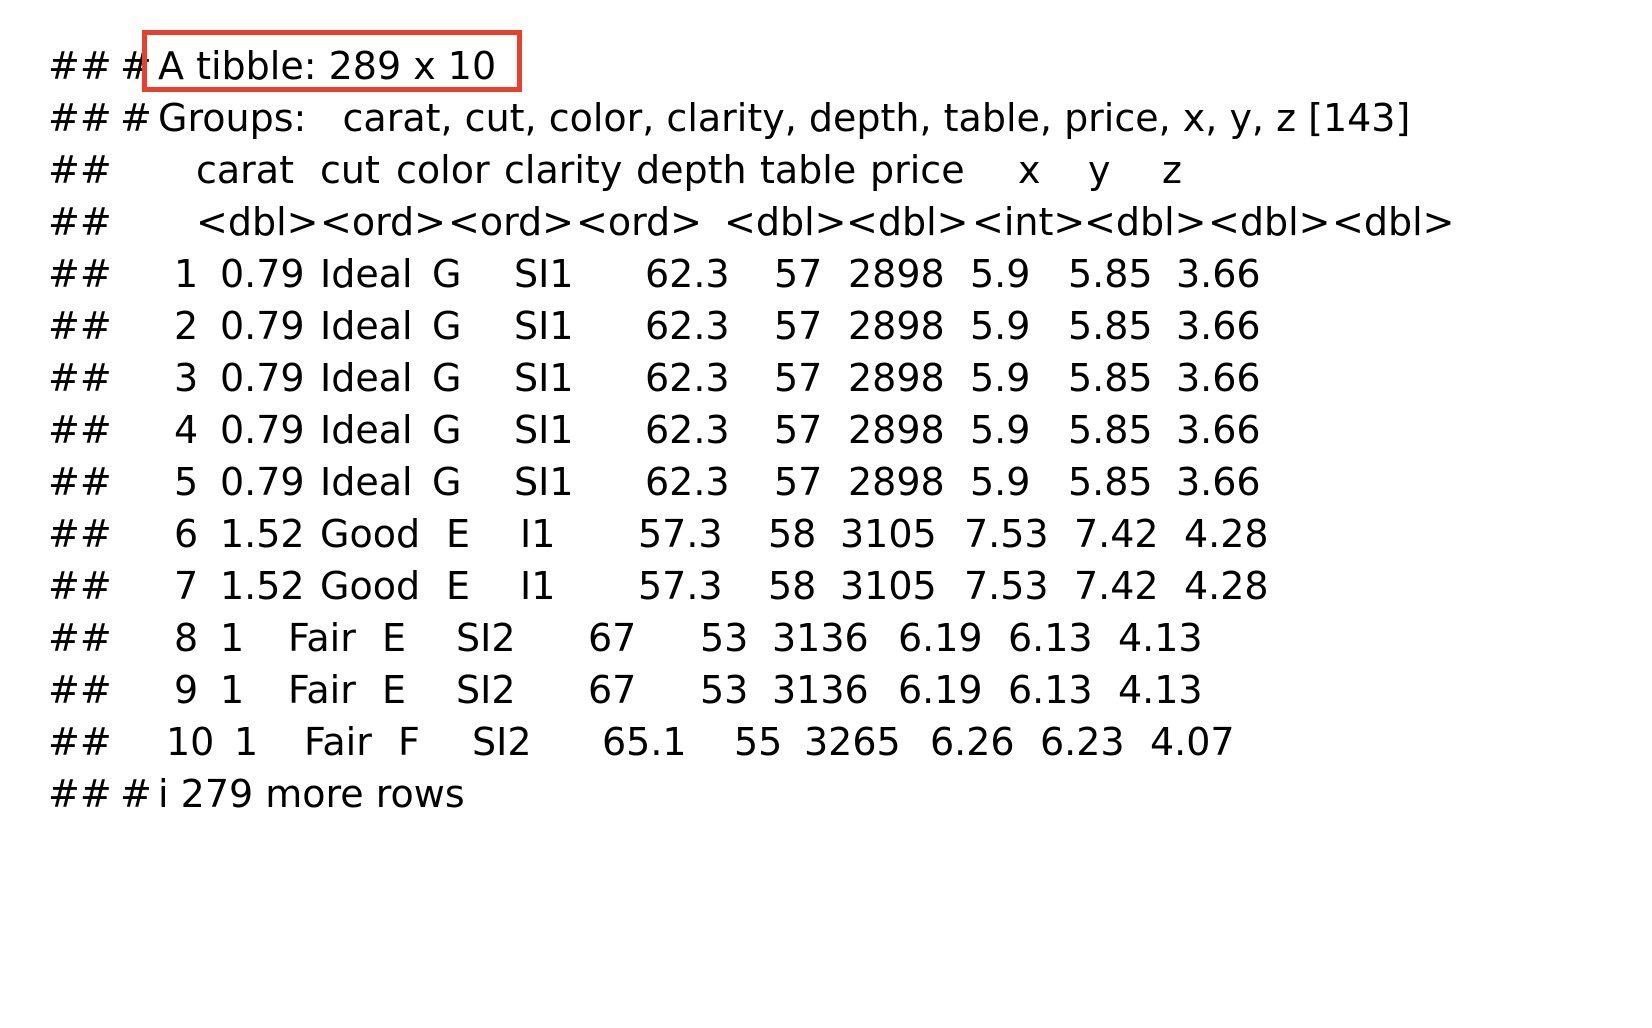 Image resolution: width=1652 pixels, height=1028 pixels. Describe the element at coordinates (828, 482) in the screenshot. I see `table-row: ## 5 0.79 Ideal G SI1 62.3 57 2898 5.9 5.85 3.66` at that location.